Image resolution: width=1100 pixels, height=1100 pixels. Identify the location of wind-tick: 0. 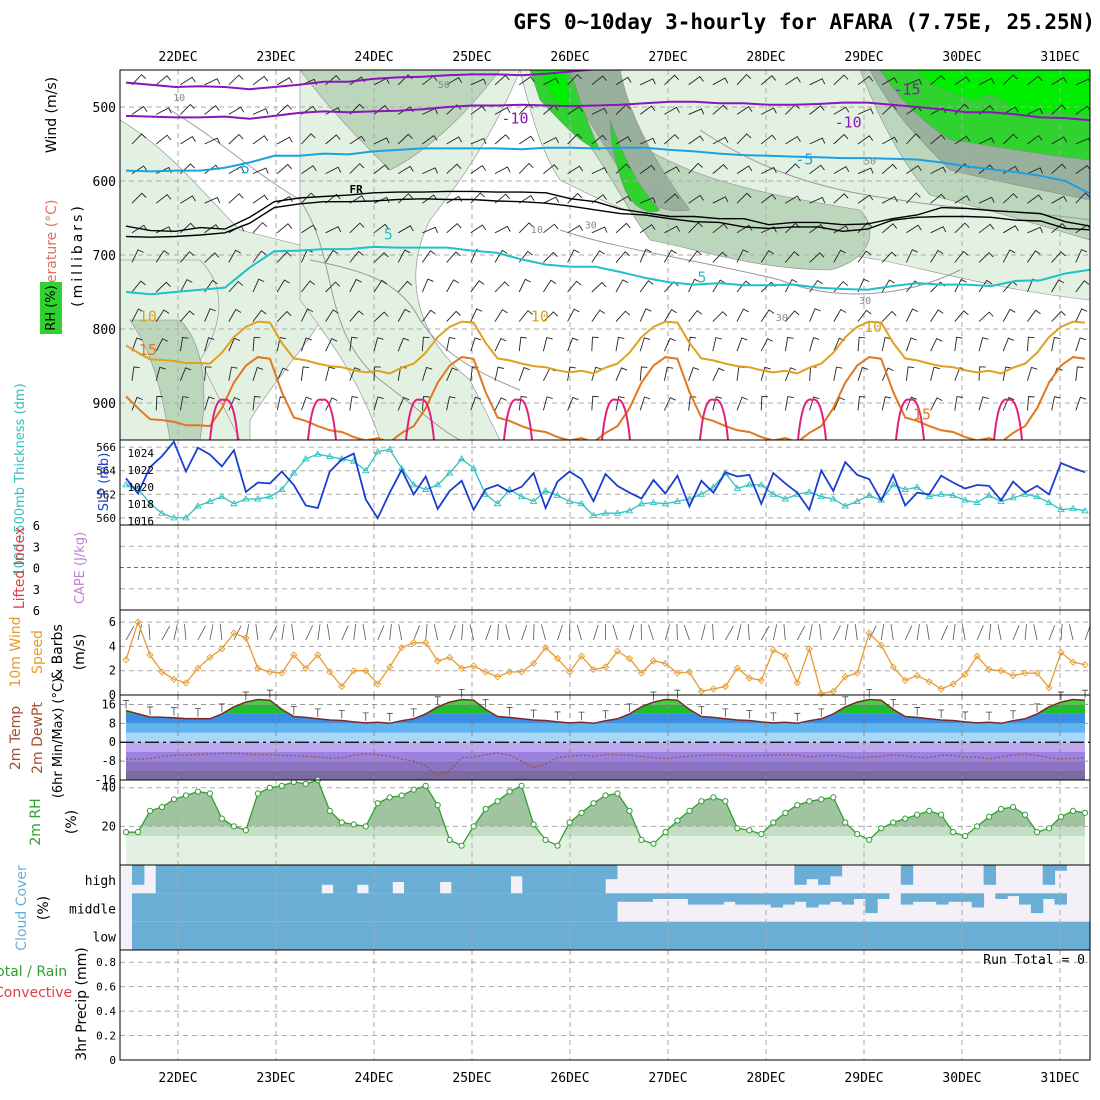
(112, 695).